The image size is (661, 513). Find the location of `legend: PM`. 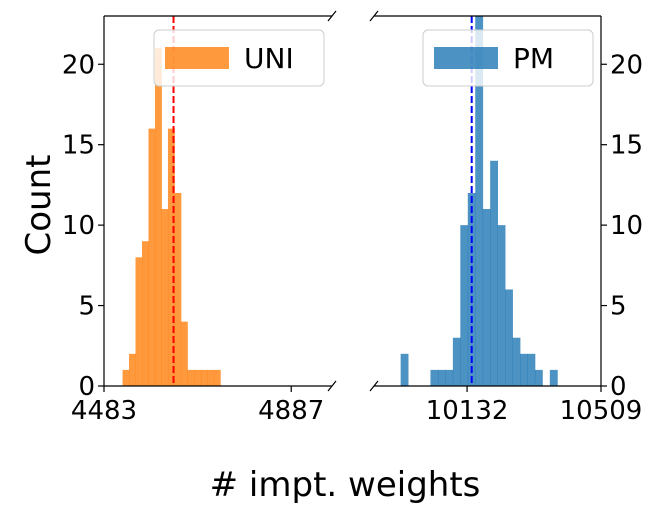

legend: PM is located at coordinates (508, 58).